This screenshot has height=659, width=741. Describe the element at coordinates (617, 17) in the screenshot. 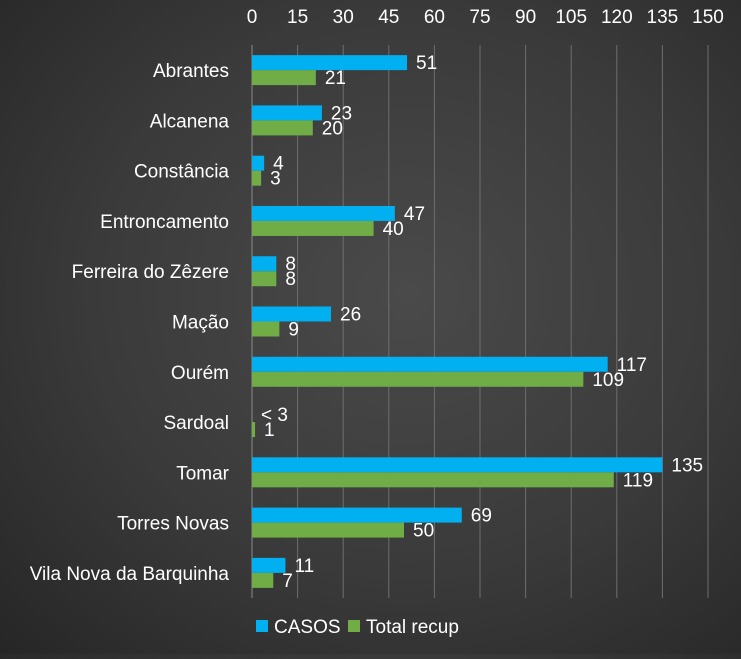

I see `x-tick-label: 120` at that location.